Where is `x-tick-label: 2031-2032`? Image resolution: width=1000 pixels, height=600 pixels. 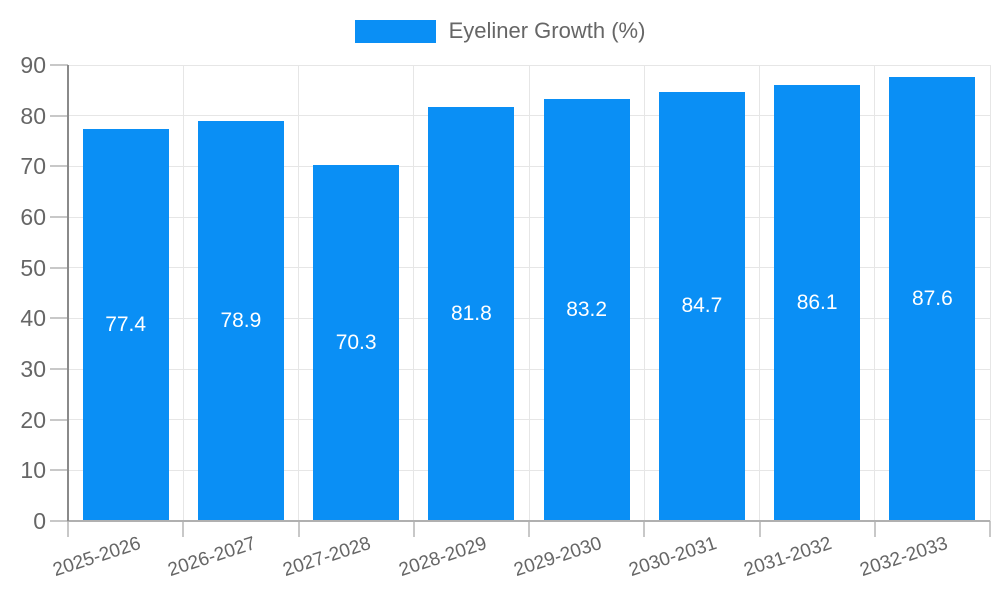 x-tick-label: 2031-2032 is located at coordinates (788, 557).